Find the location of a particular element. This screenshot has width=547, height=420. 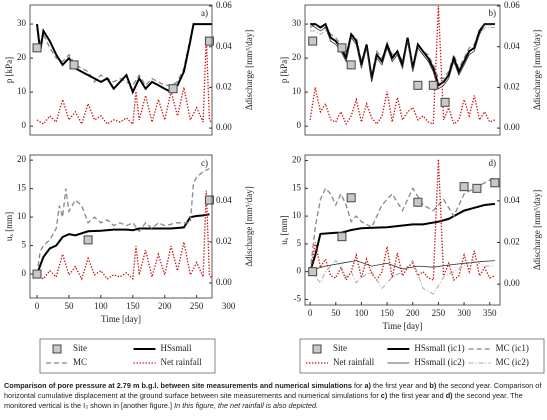

legend-label: HSsmall (ic1) is located at coordinates (439, 348).